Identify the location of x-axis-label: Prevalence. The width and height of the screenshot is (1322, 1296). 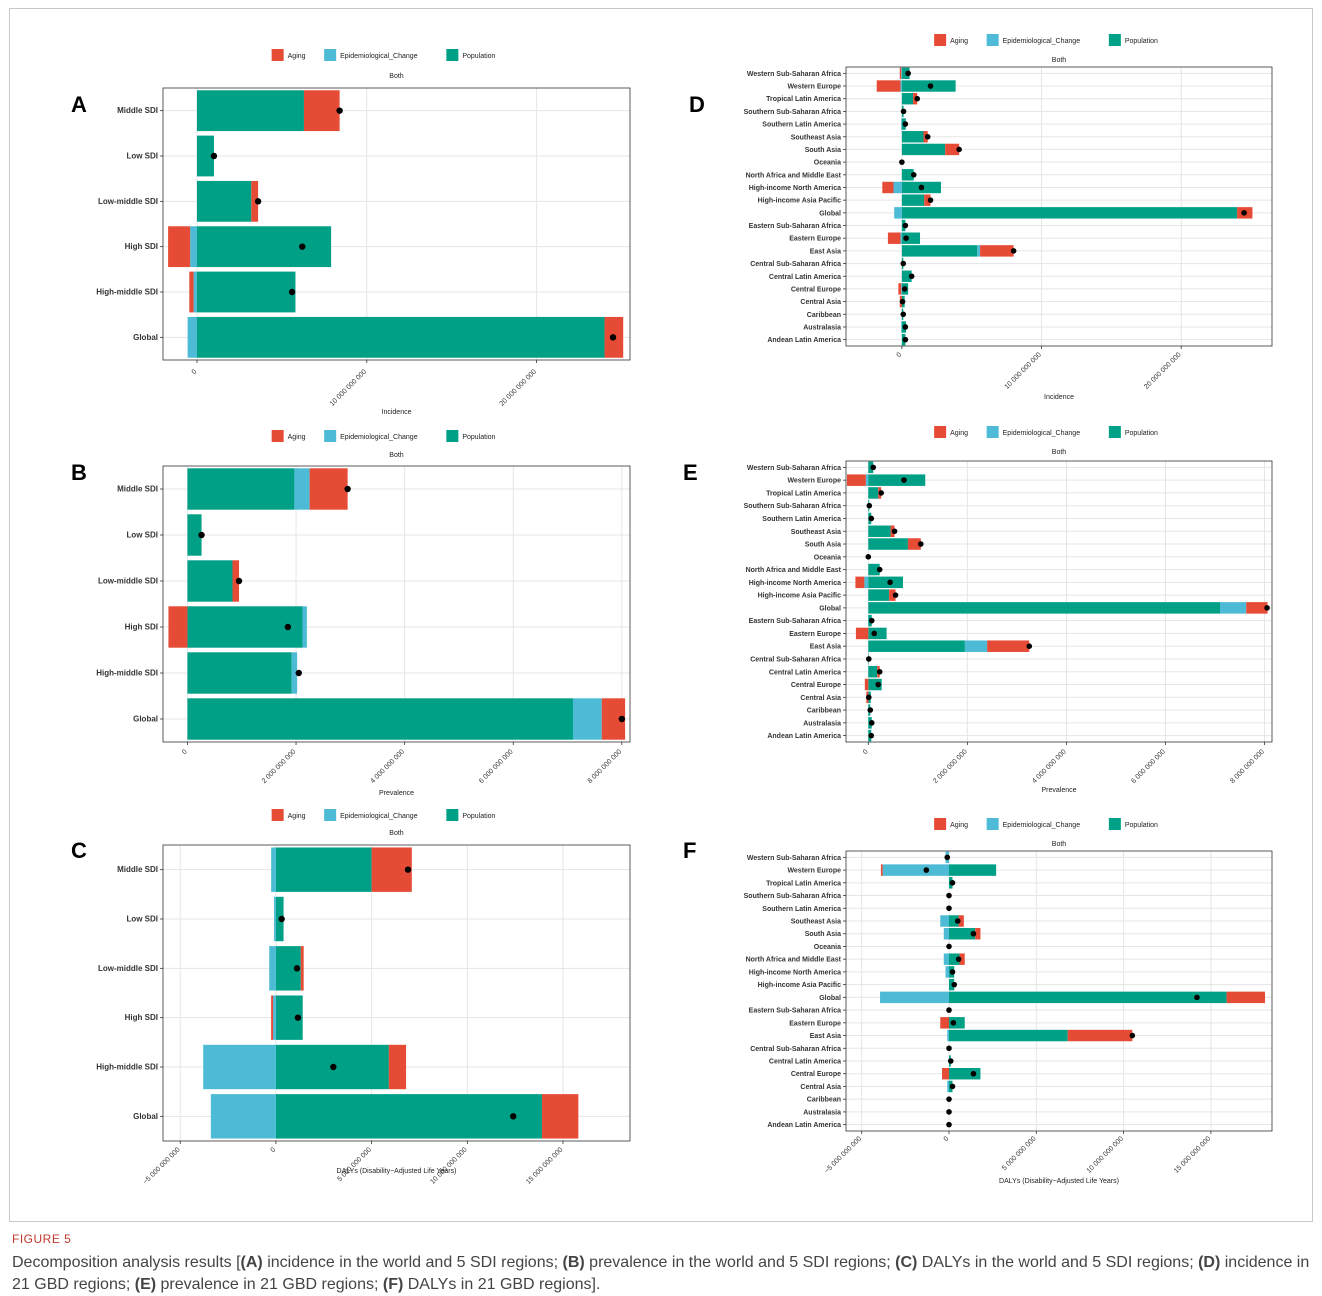
(396, 793).